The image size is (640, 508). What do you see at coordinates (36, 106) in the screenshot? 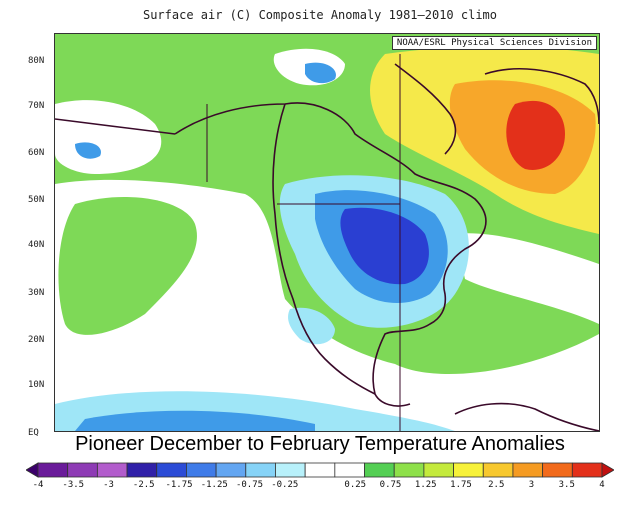
I see `latitude-label: 70N` at bounding box center [36, 106].